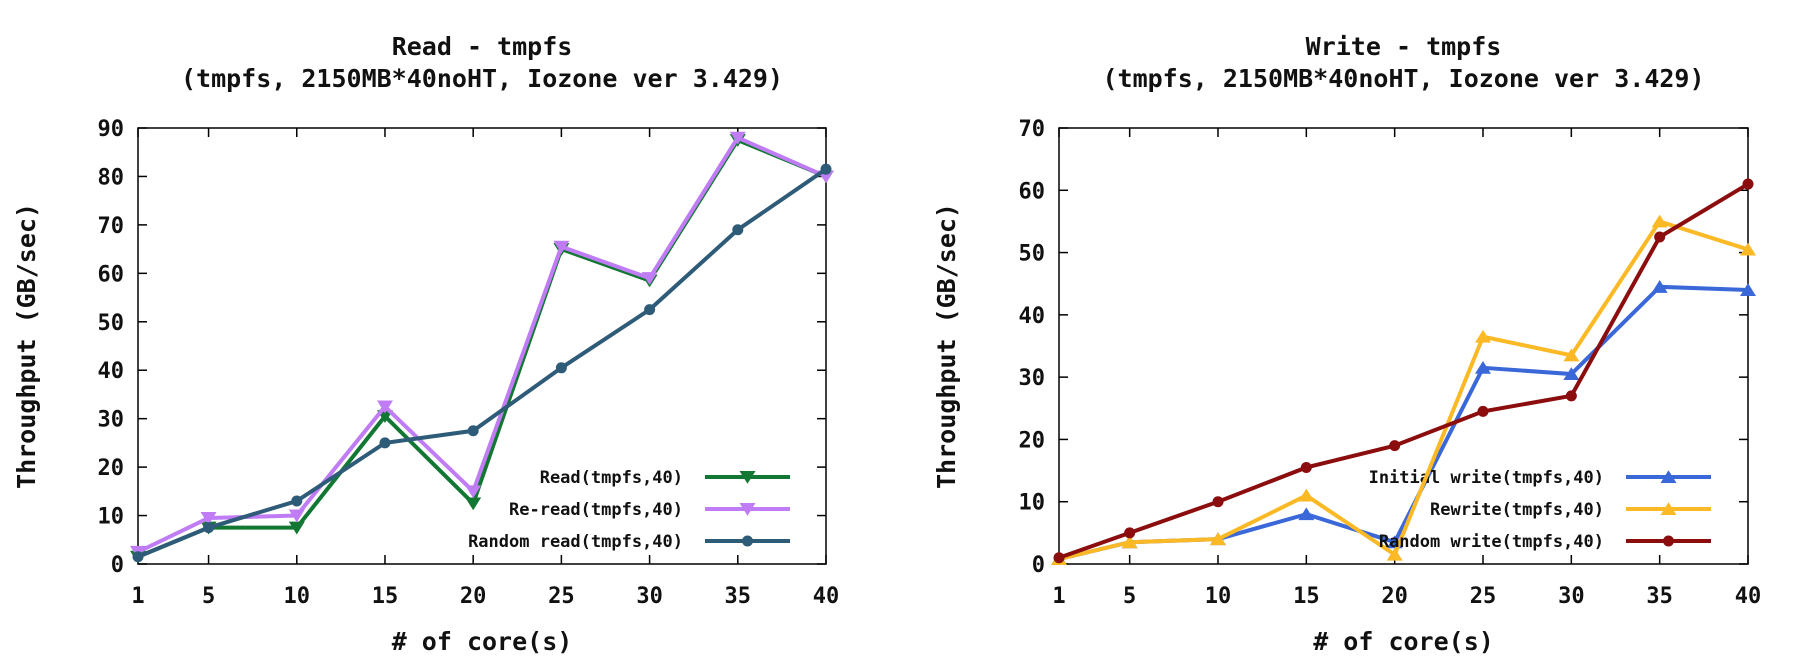  Describe the element at coordinates (297, 596) in the screenshot. I see `x-tick-label: 10` at that location.